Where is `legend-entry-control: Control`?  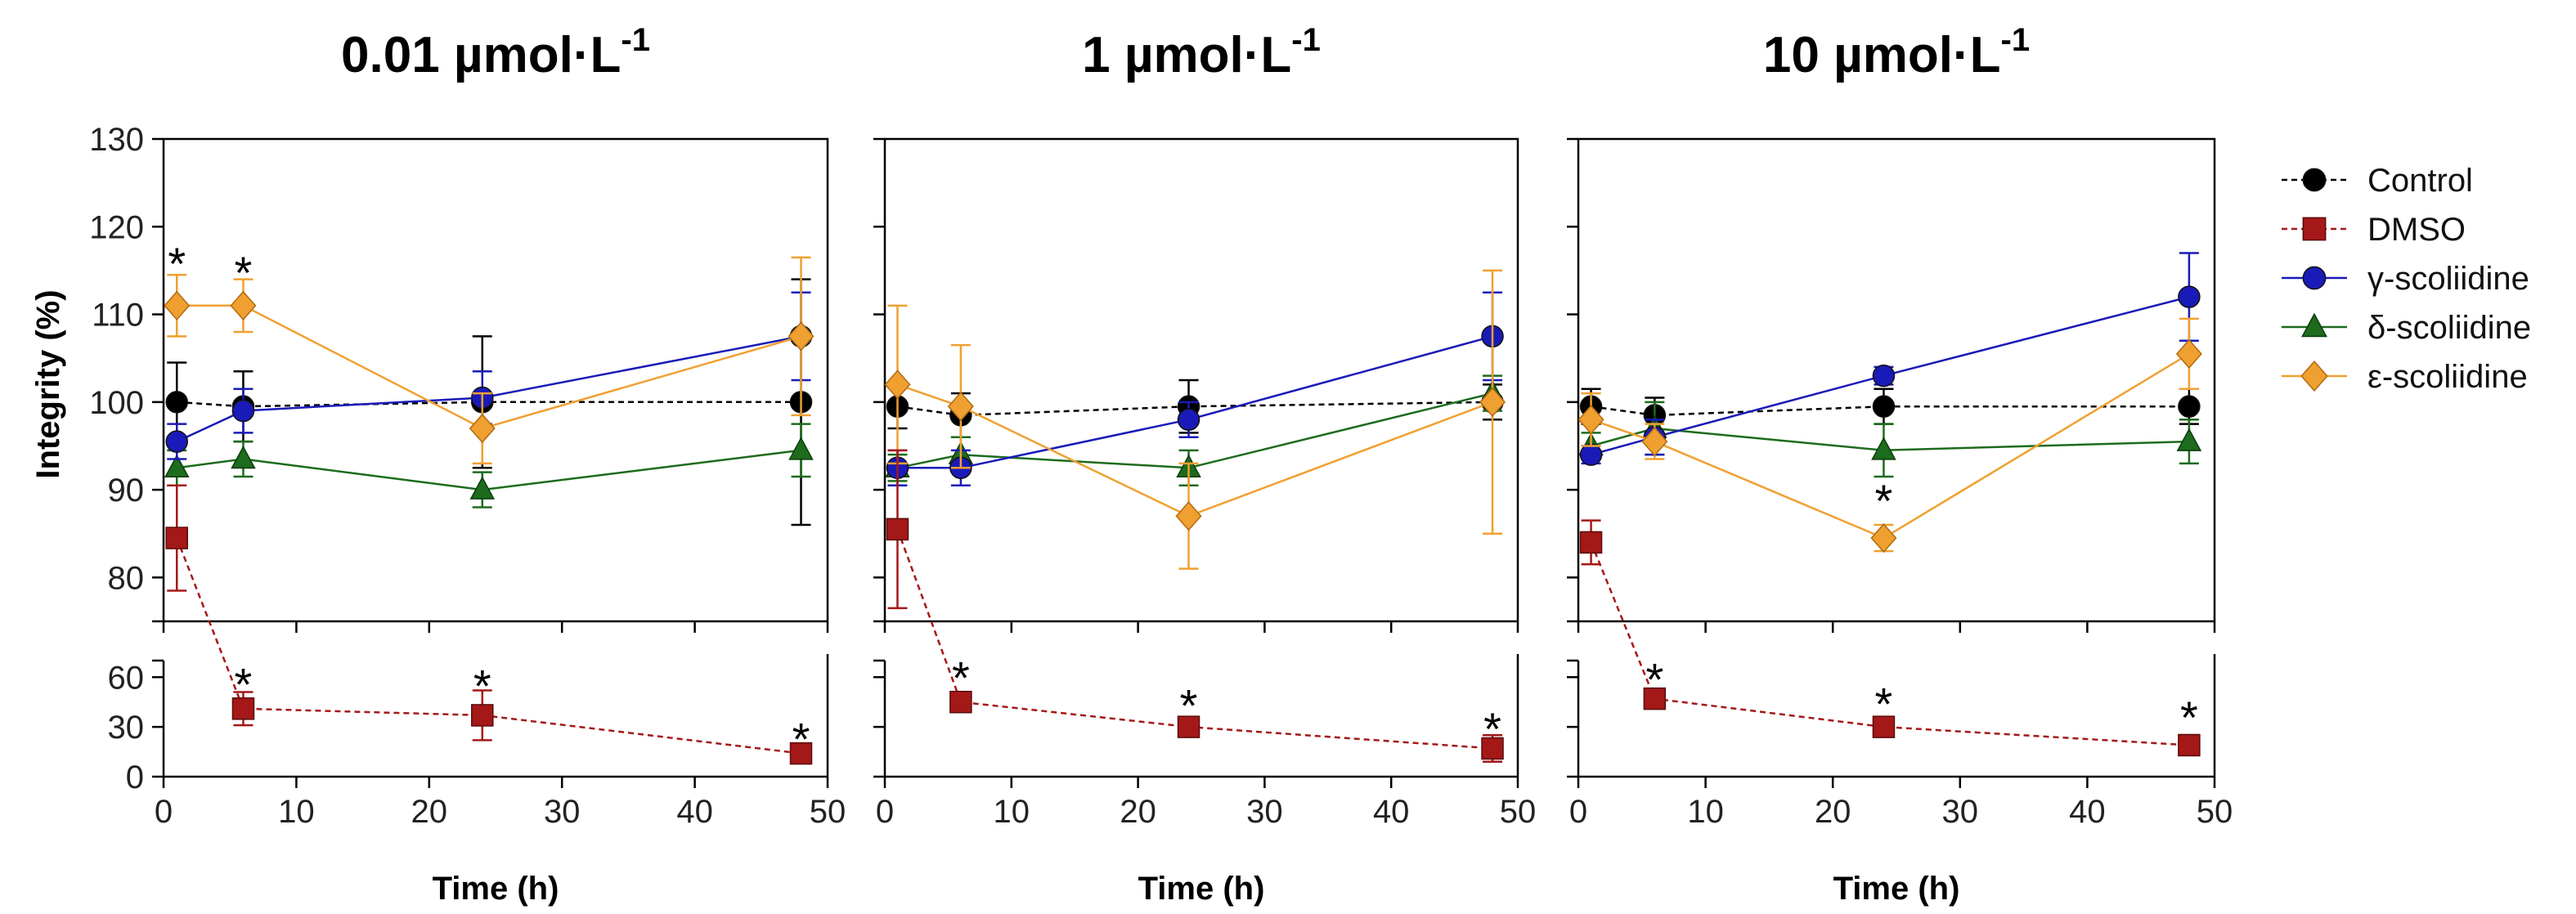 legend-entry-control: Control is located at coordinates (2377, 181).